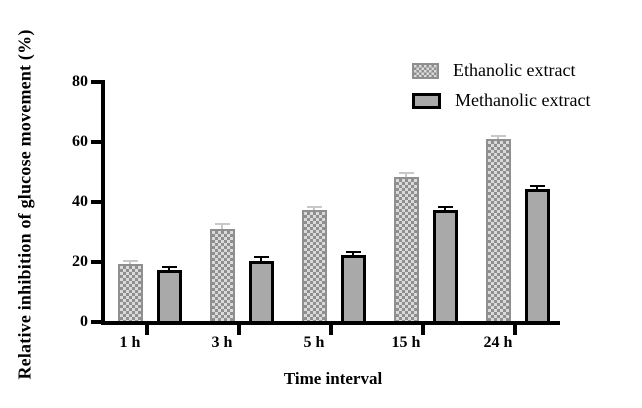 This screenshot has height=408, width=642. Describe the element at coordinates (445, 267) in the screenshot. I see `bar-methanolic-15h` at that location.